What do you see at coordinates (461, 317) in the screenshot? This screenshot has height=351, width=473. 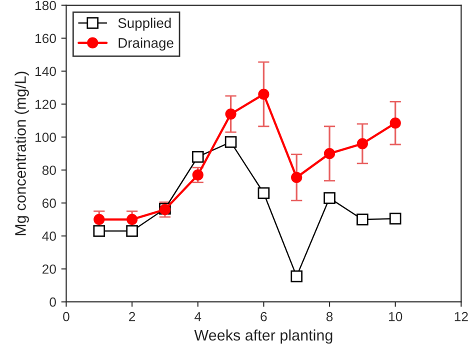 I see `x-tick-label: 12` at bounding box center [461, 317].